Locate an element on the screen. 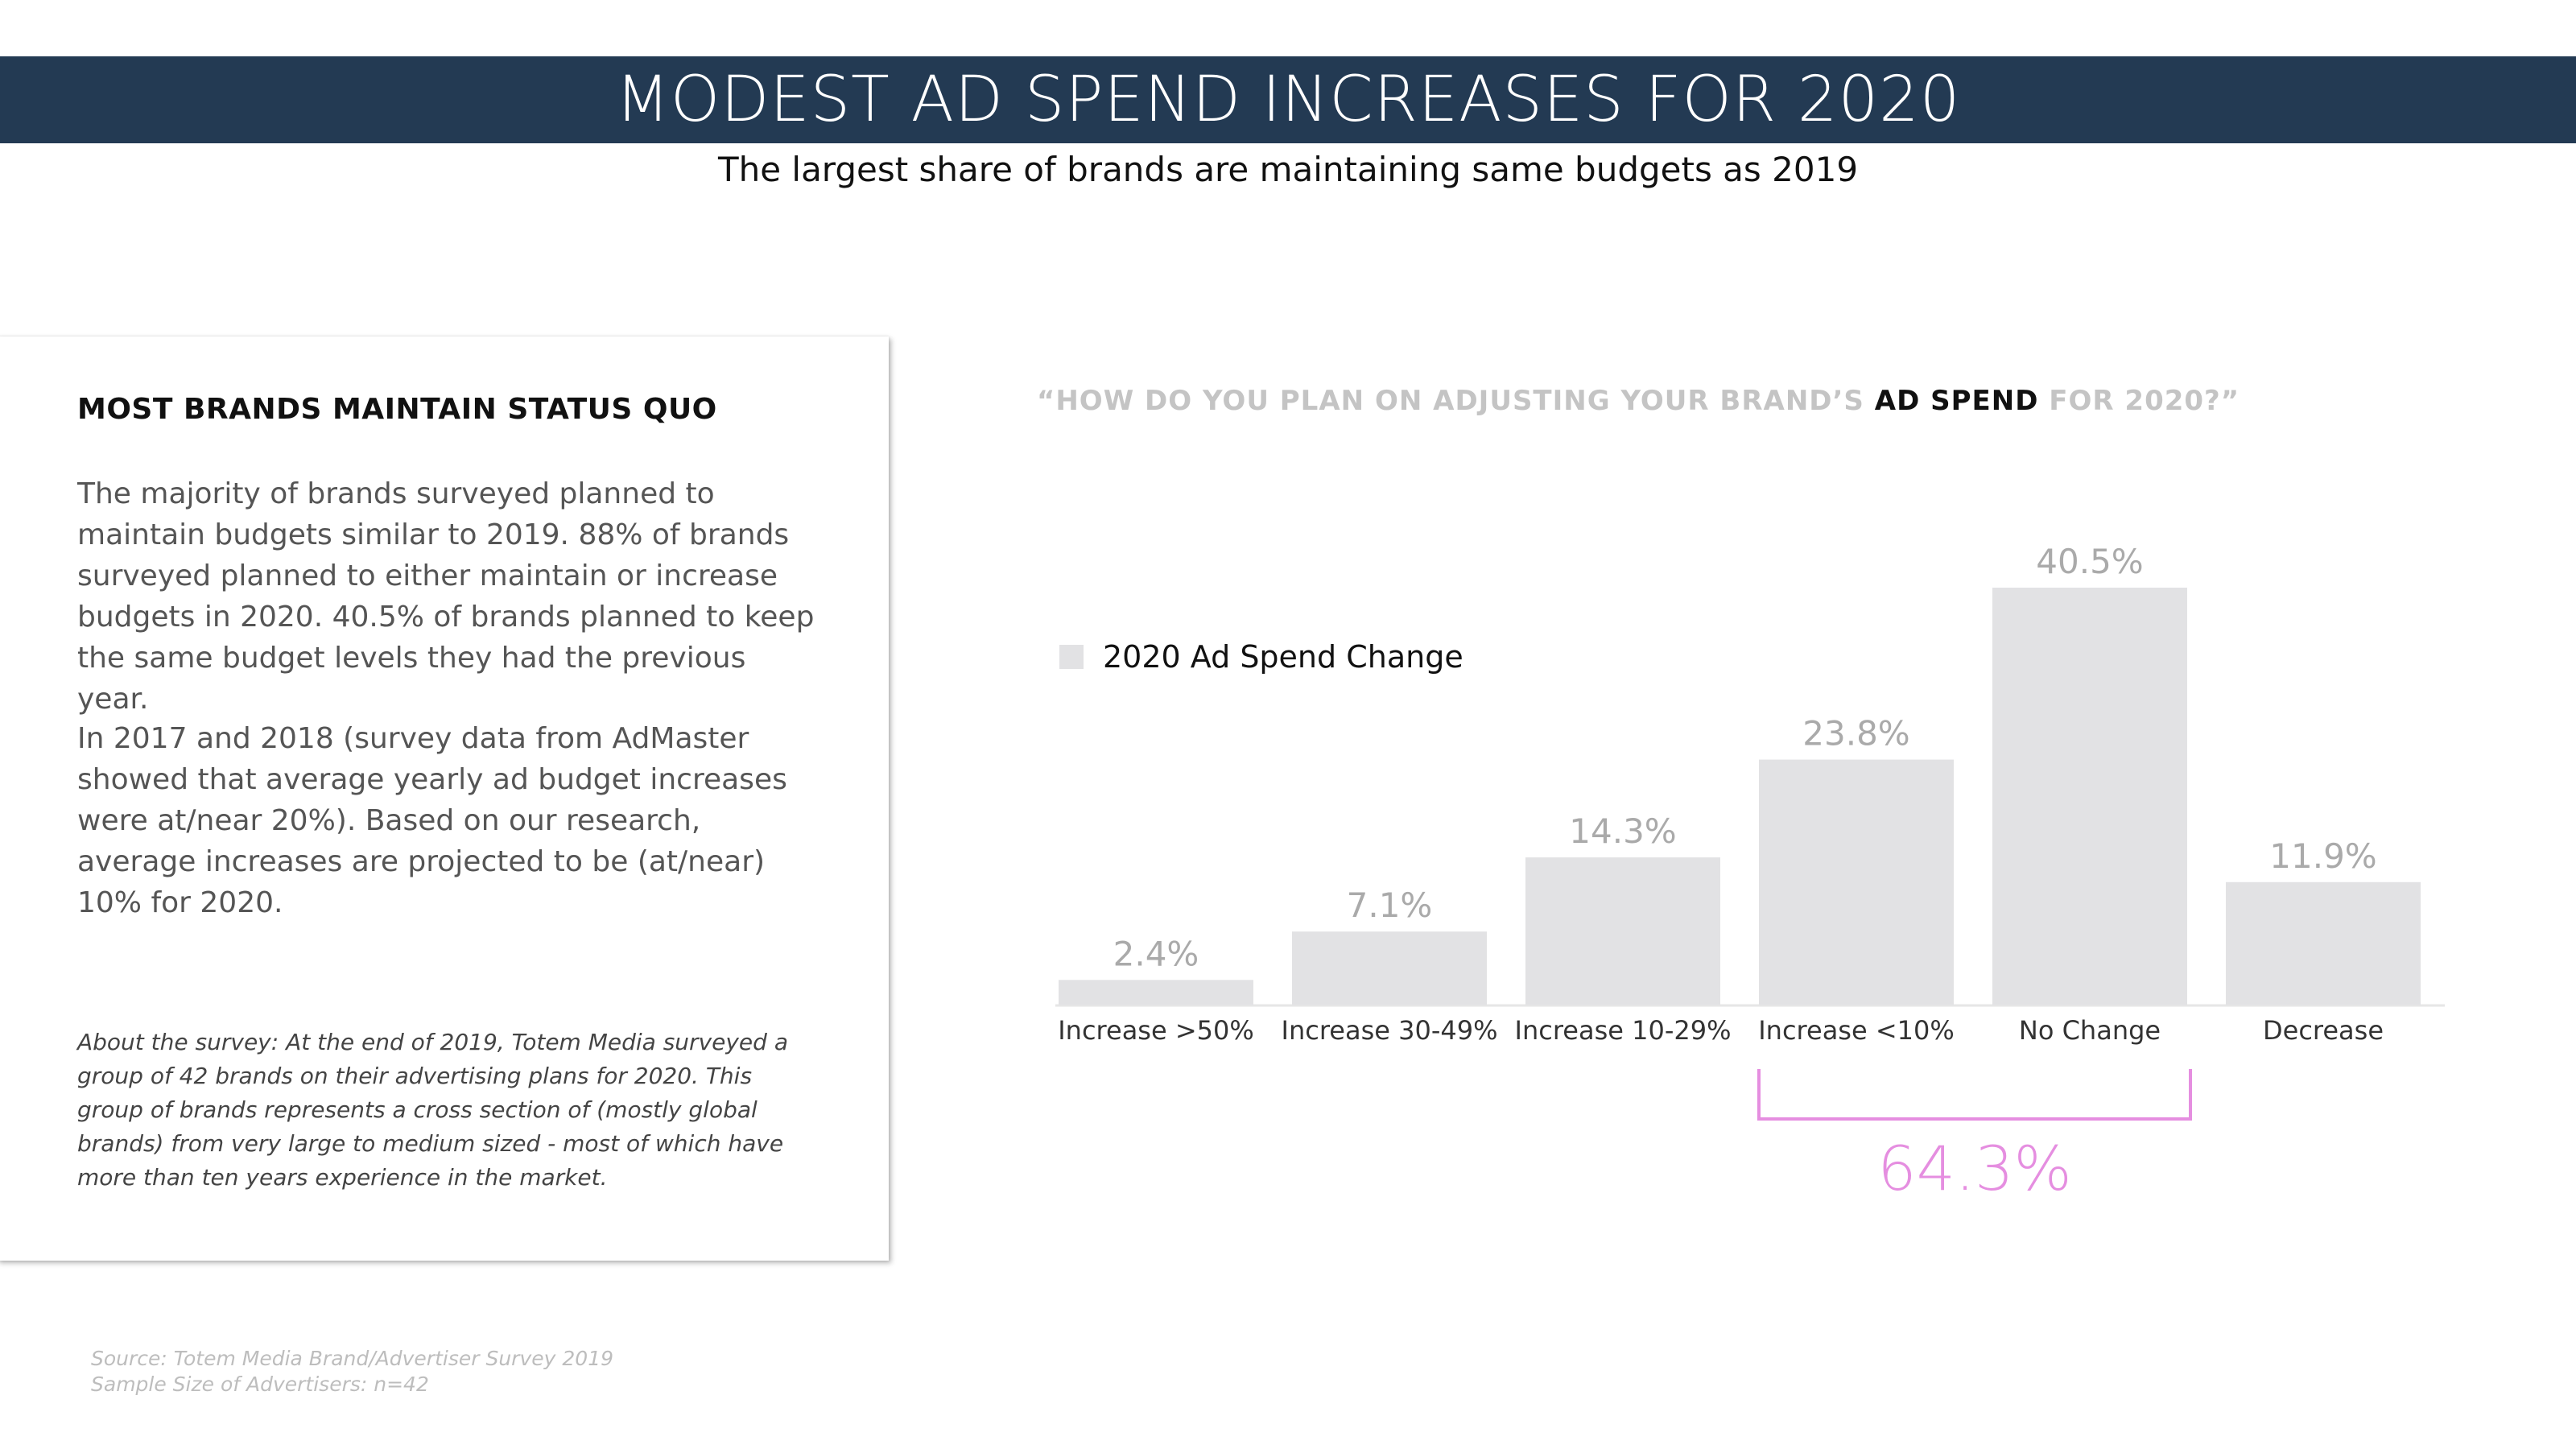 The width and height of the screenshot is (2576, 1449). about-survey-label: About the survey: is located at coordinates (178, 1042).